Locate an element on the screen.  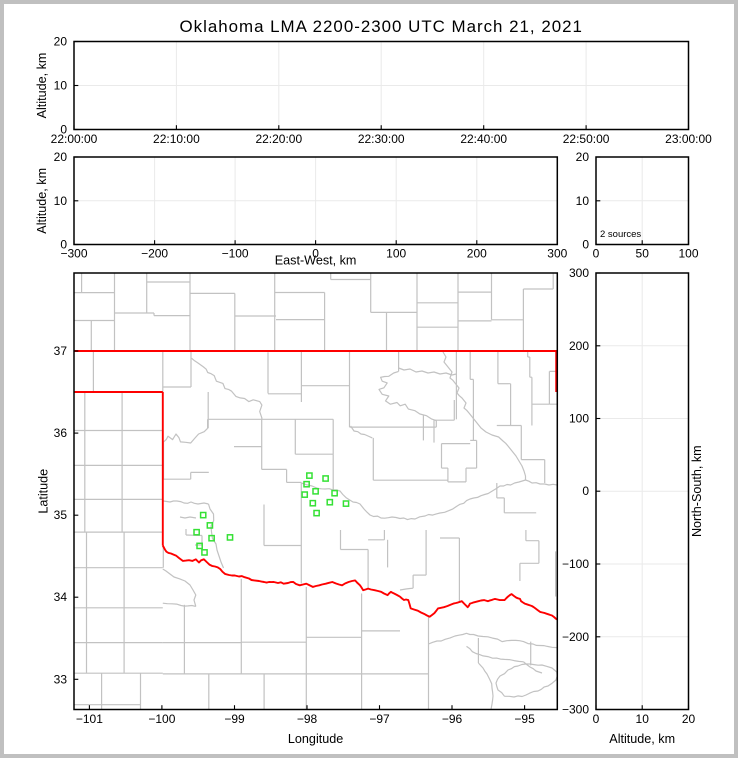
svg-text: 22:10:00 is located at coordinates (176, 139).